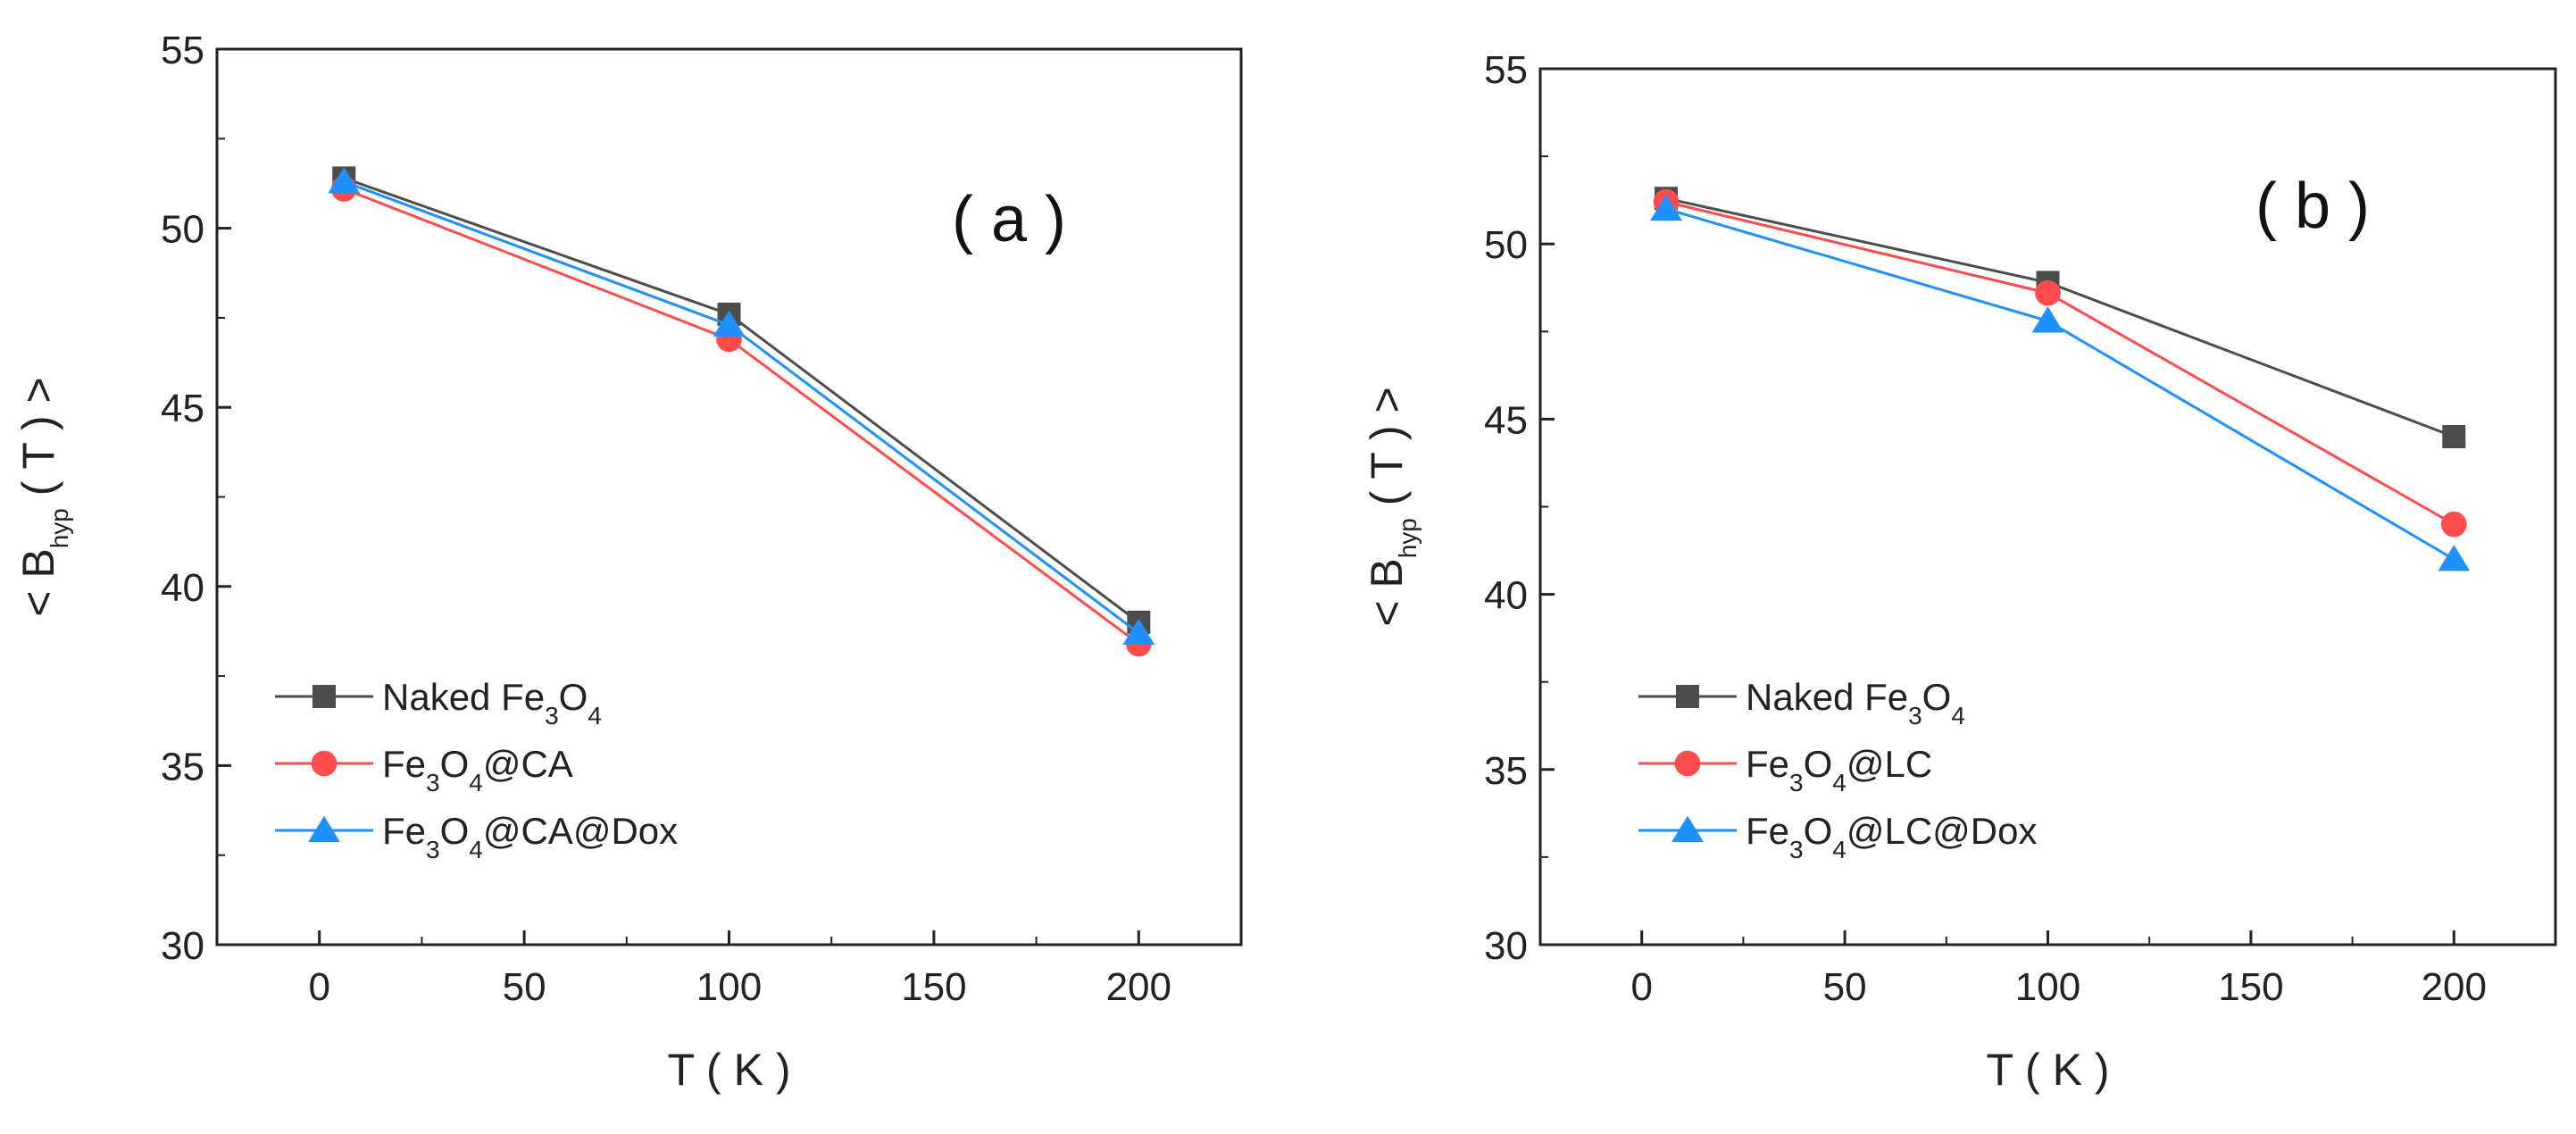 This screenshot has width=2576, height=1134. Describe the element at coordinates (1839, 769) in the screenshot. I see `legend-label: Fe3O4@LC` at that location.